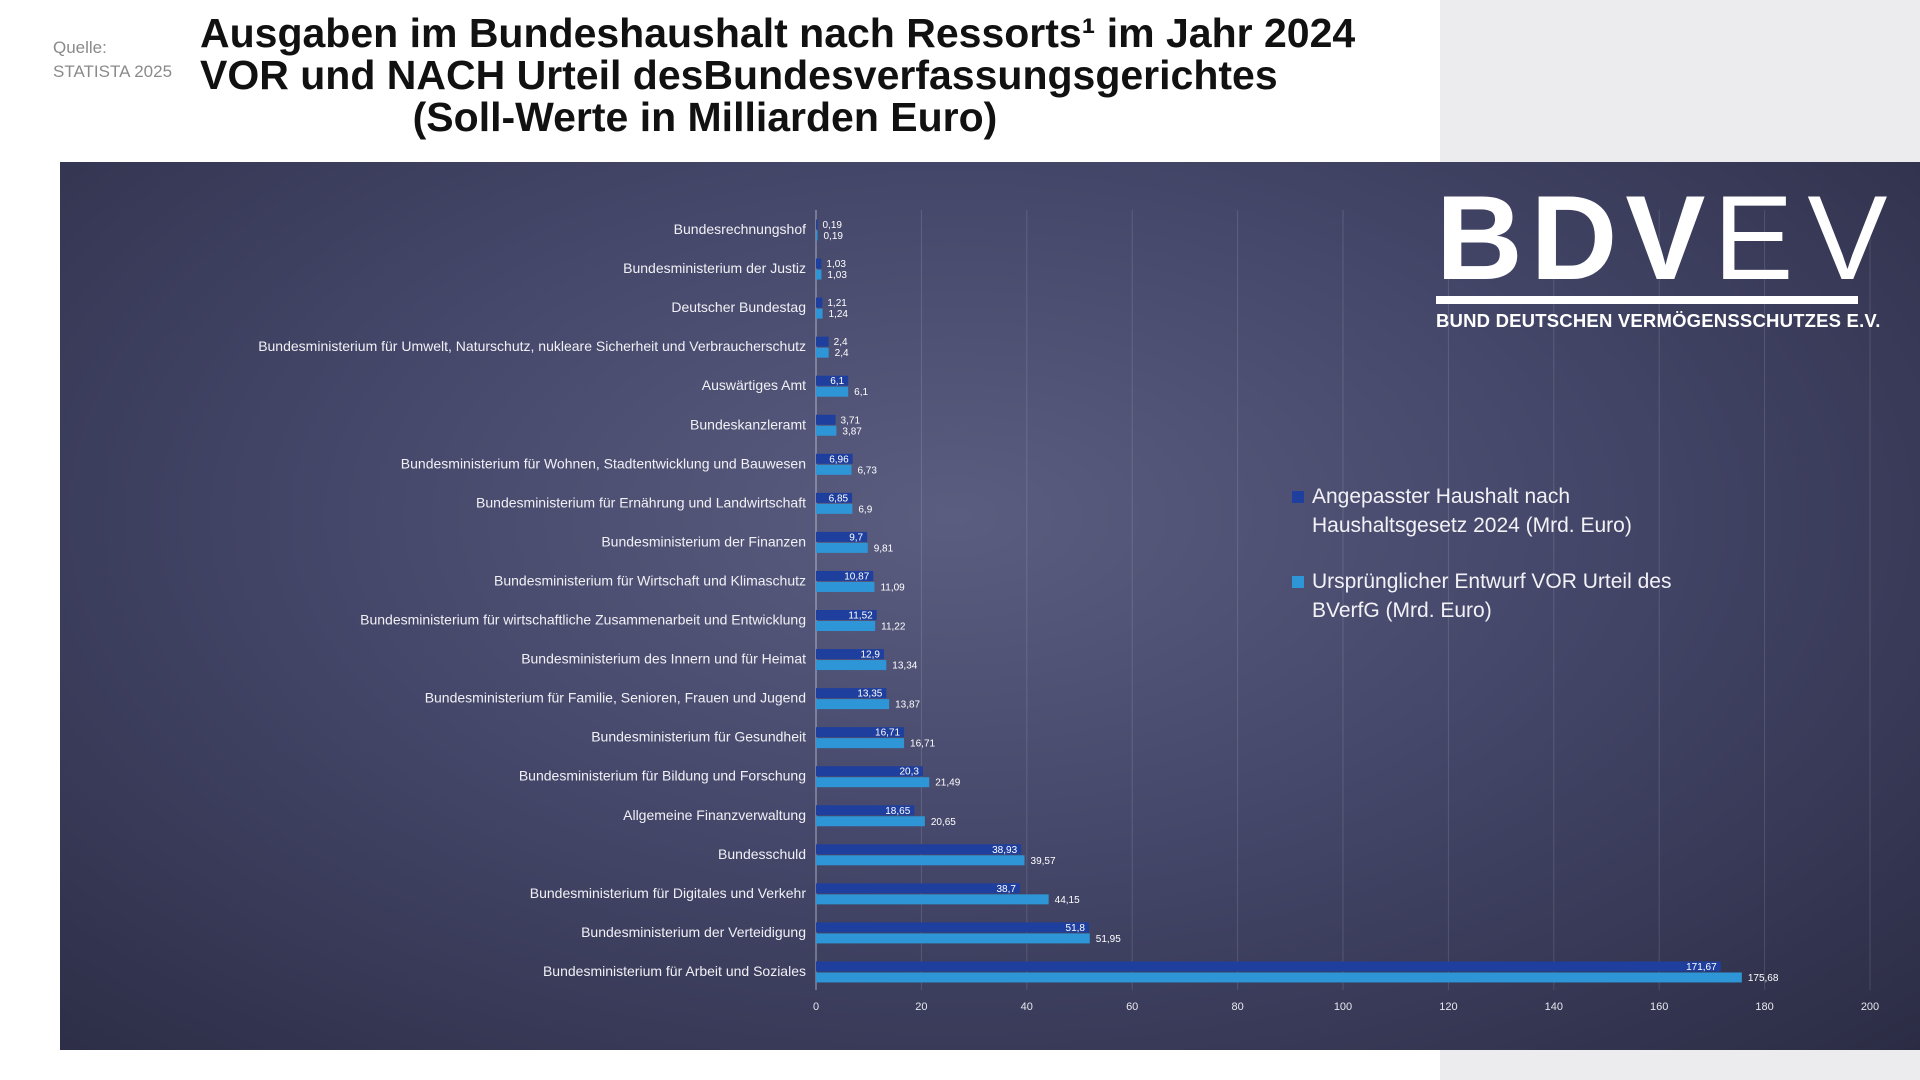  Describe the element at coordinates (1067, 900) in the screenshot. I see `data-label-original: 44,15` at that location.